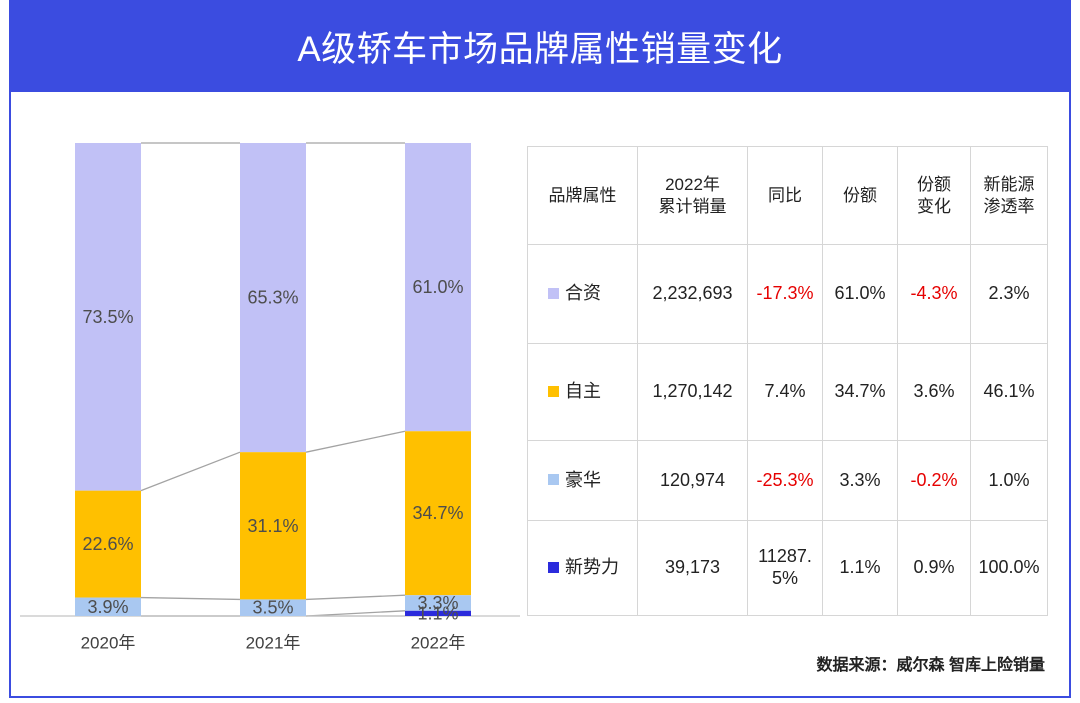 The width and height of the screenshot is (1080, 703). I want to click on table-row: 豪华 120,974 -25.3% 3.3% -0.2% 1.0%, so click(787, 480).